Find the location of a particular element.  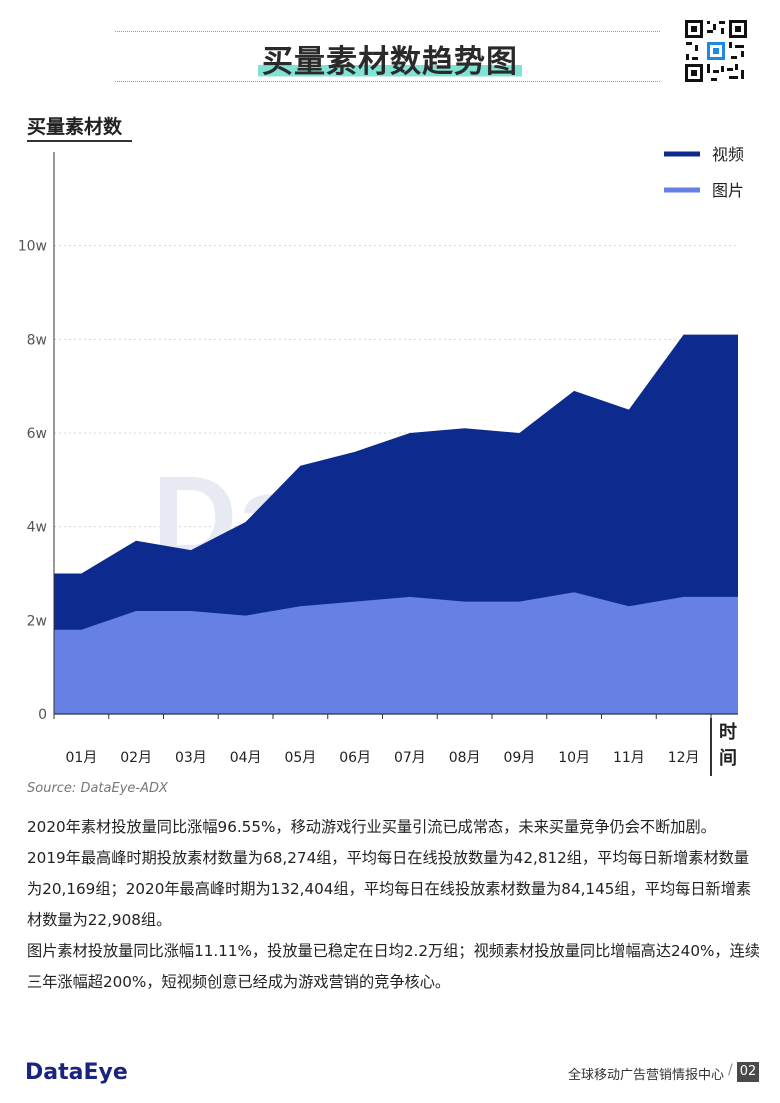

x-tick-label: 03月 is located at coordinates (191, 758).